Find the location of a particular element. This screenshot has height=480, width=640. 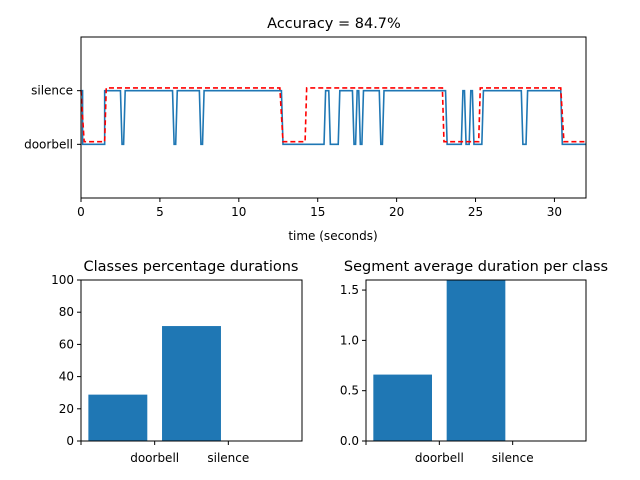

percentage-plot-frame is located at coordinates (191, 360).